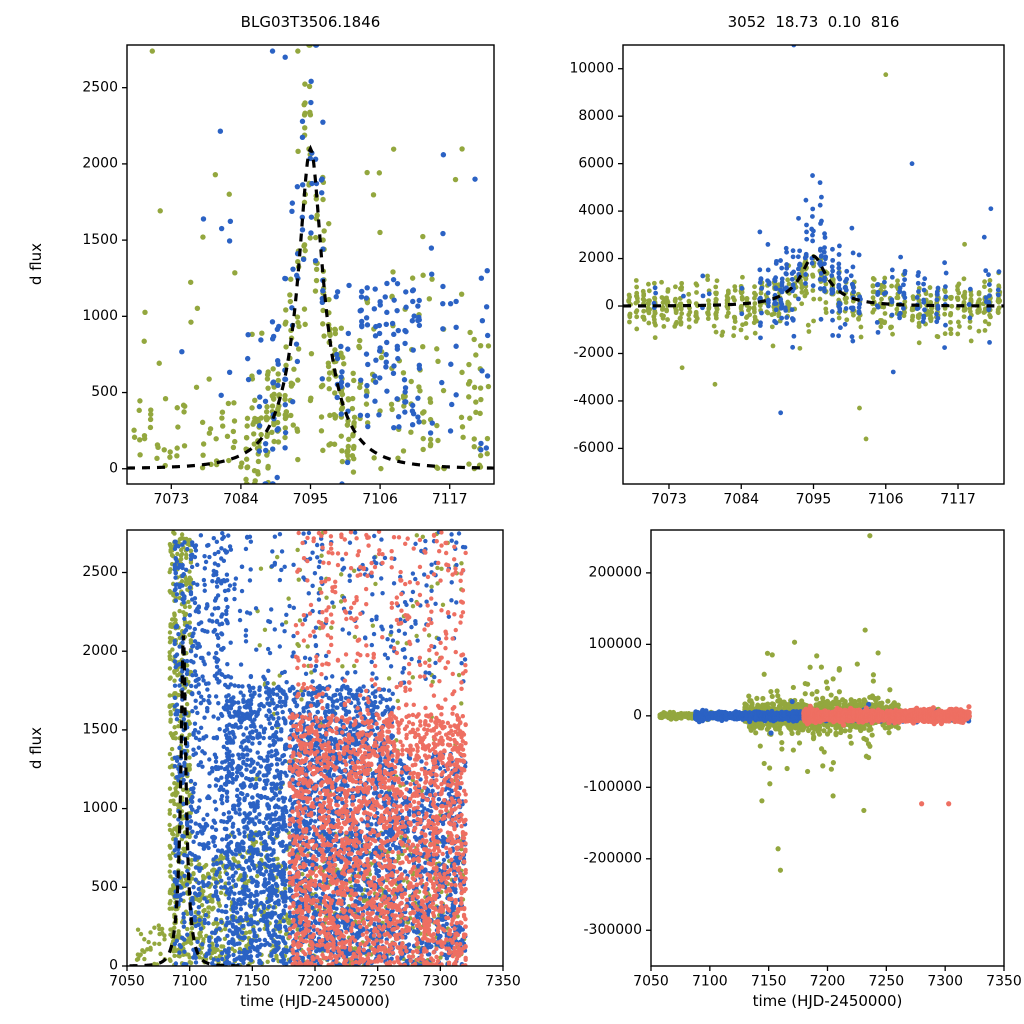 Image resolution: width=1024 pixels, height=1024 pixels. Describe the element at coordinates (827, 1001) in the screenshot. I see `x-axis-label-bottom-right: time (HJD-2450000)` at that location.